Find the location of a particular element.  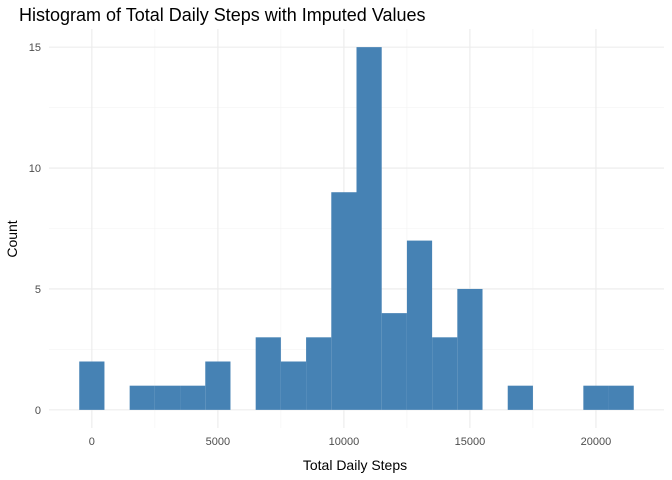

x-tick-label: 0 is located at coordinates (92, 442).